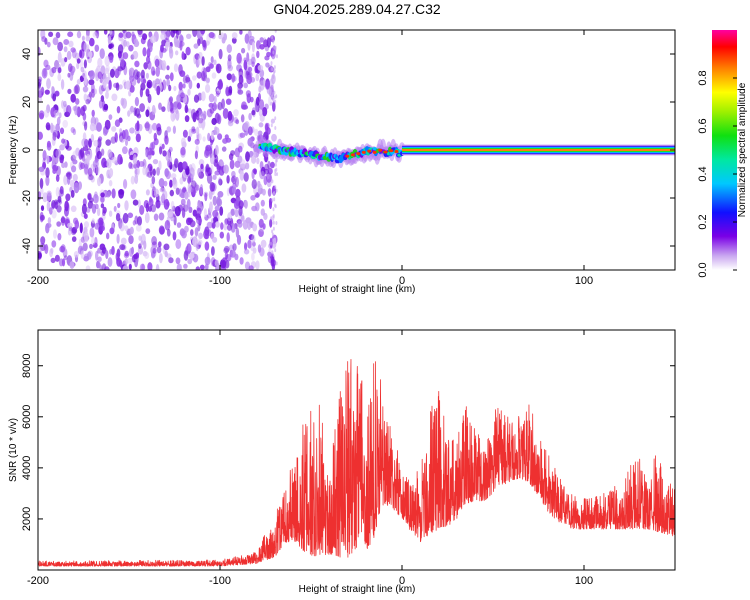 The image size is (750, 600). What do you see at coordinates (329, 152) in the screenshot?
I see `signal-track` at bounding box center [329, 152].